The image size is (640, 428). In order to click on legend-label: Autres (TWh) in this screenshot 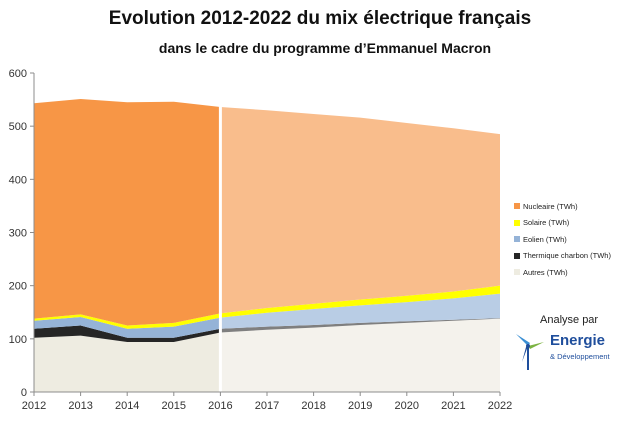, I will do `click(545, 272)`.